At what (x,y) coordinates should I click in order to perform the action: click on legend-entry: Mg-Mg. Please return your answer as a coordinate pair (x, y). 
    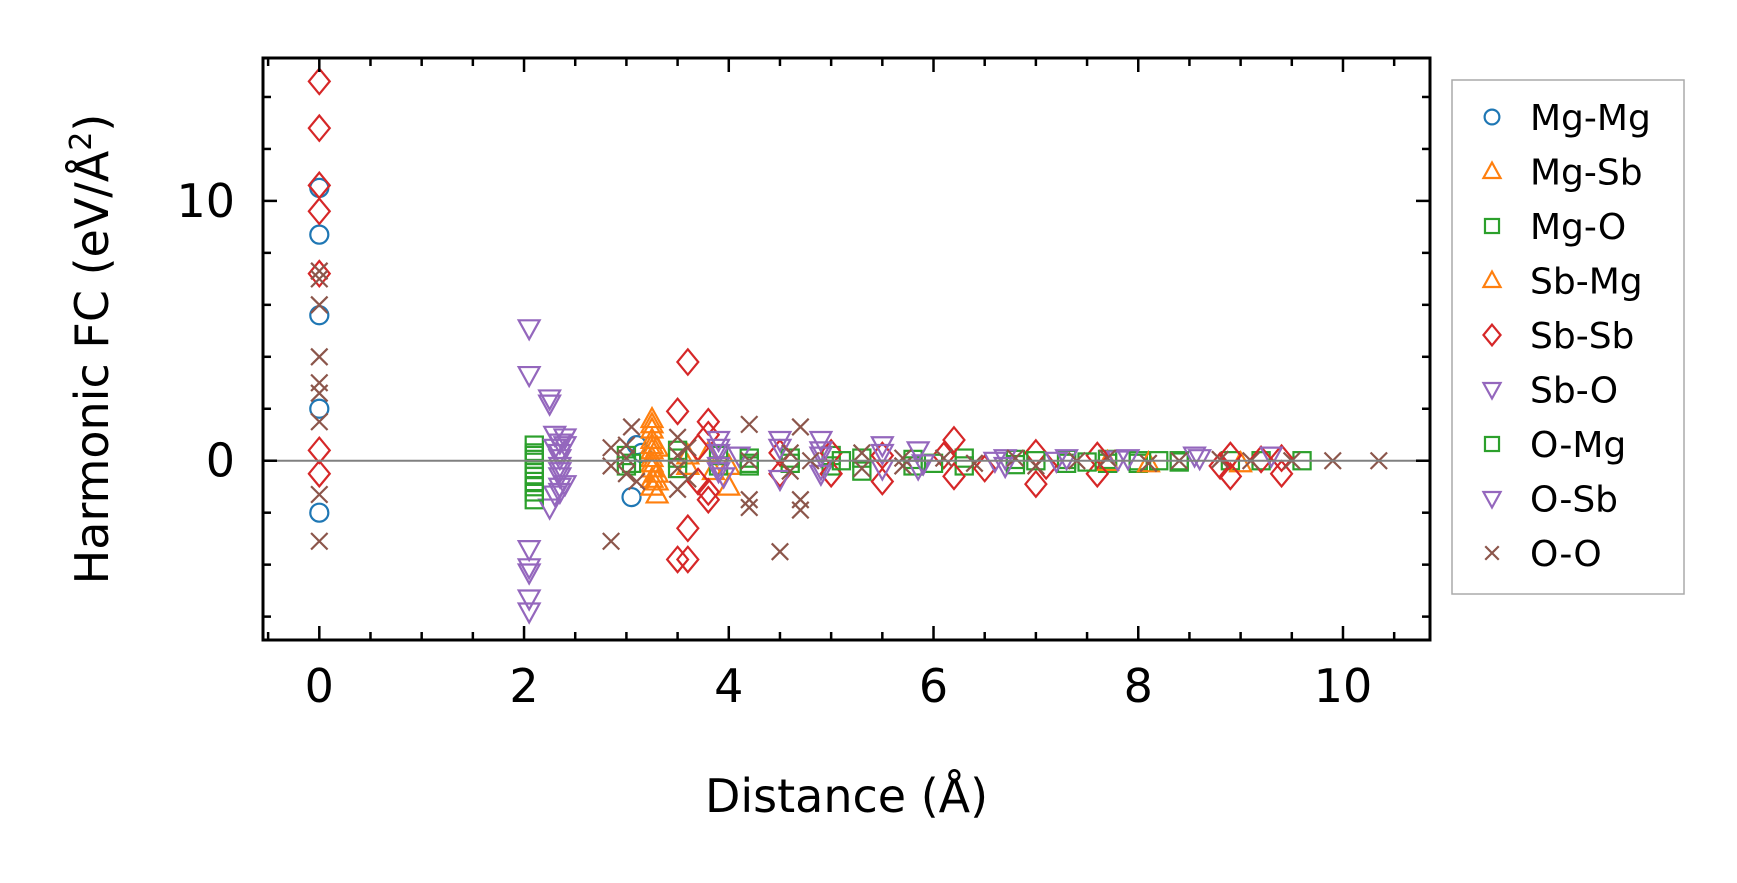
    Looking at the image, I should click on (1567, 118).